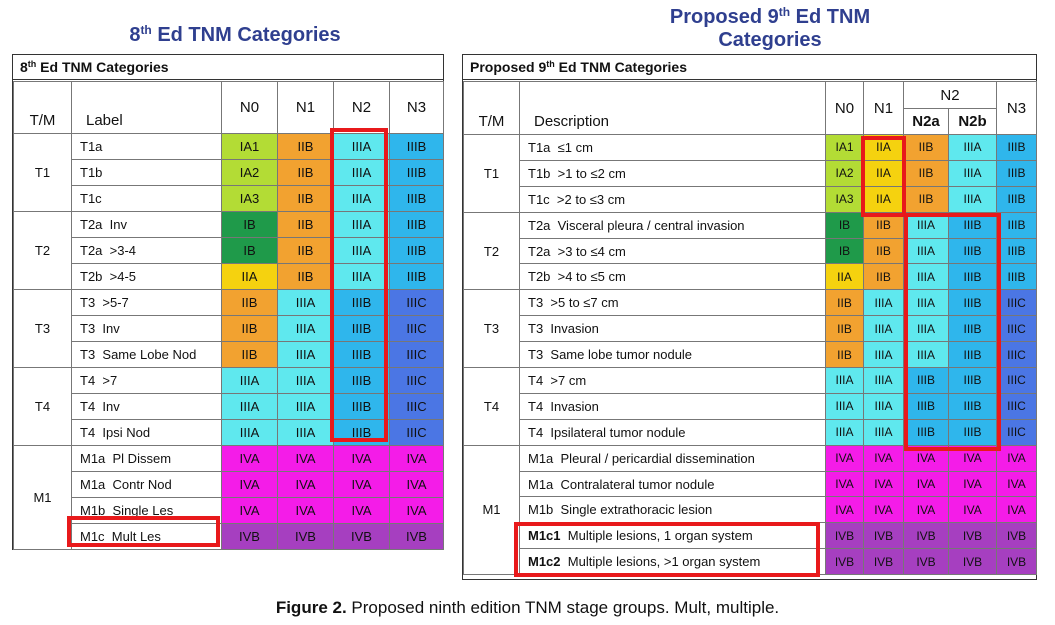 The image size is (1055, 625). I want to click on table-row: T3 Invasion IIB IIIA IIIA IIIB IIIC, so click(750, 329).